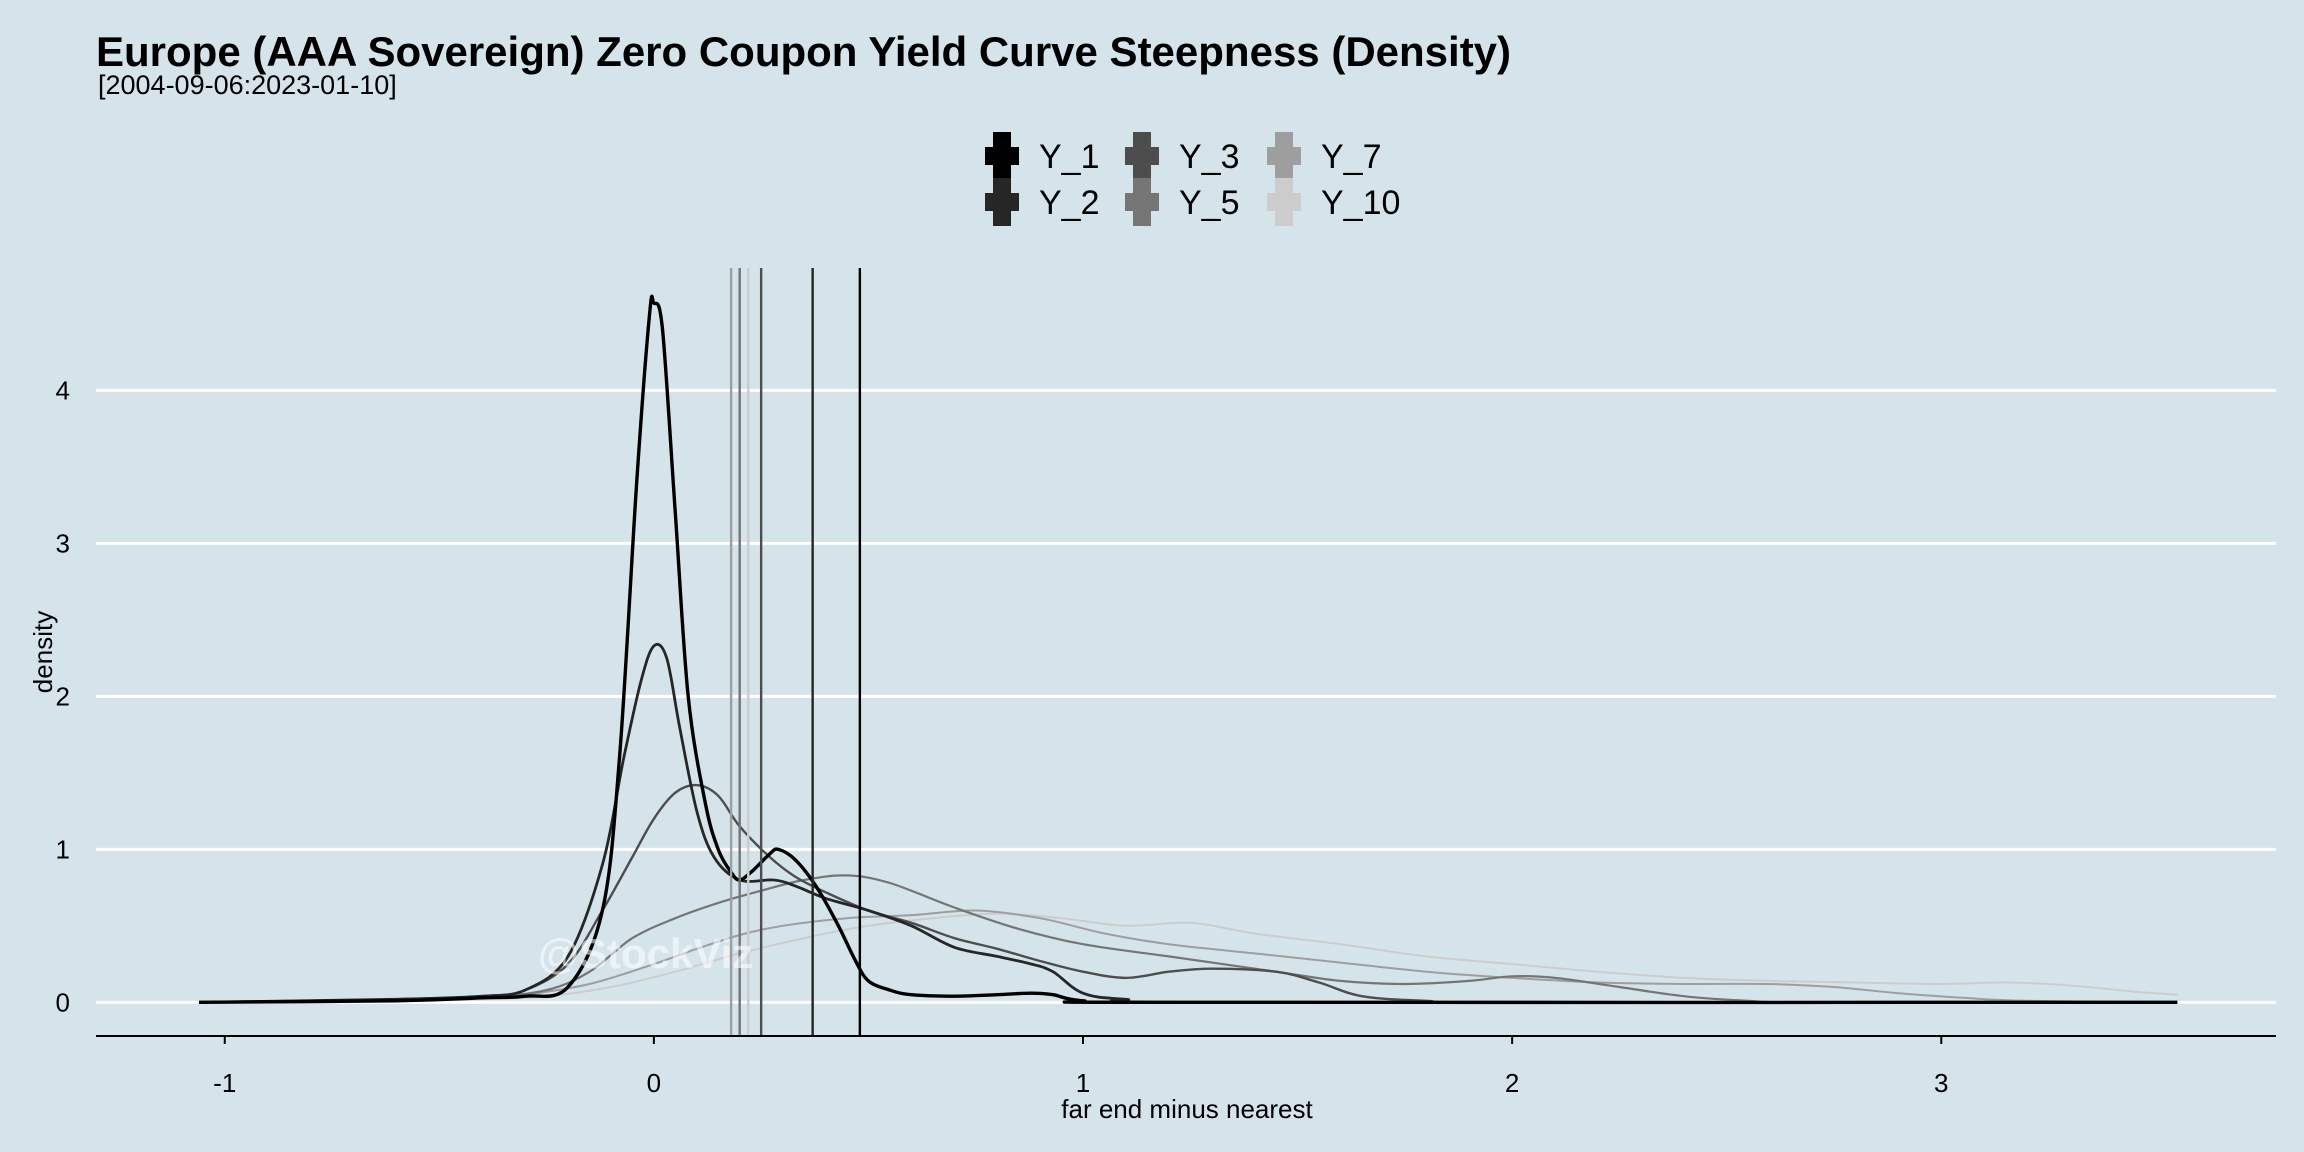 The height and width of the screenshot is (1152, 2304). I want to click on x-axis-label: far end minus nearest, so click(1187, 1109).